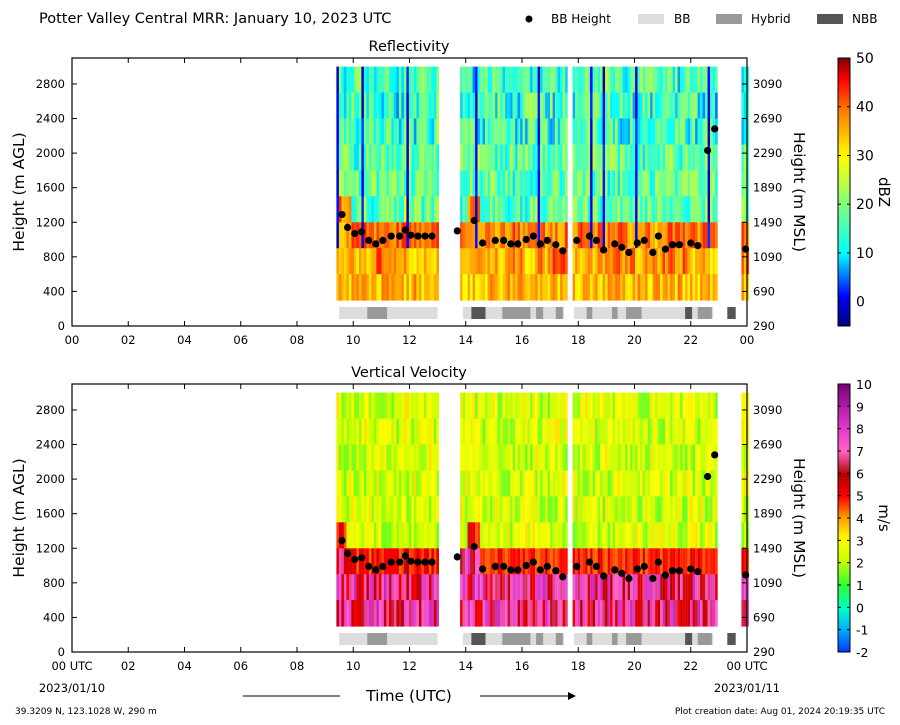  Describe the element at coordinates (860, 540) in the screenshot. I see `colorbar-tick-label: 3` at that location.